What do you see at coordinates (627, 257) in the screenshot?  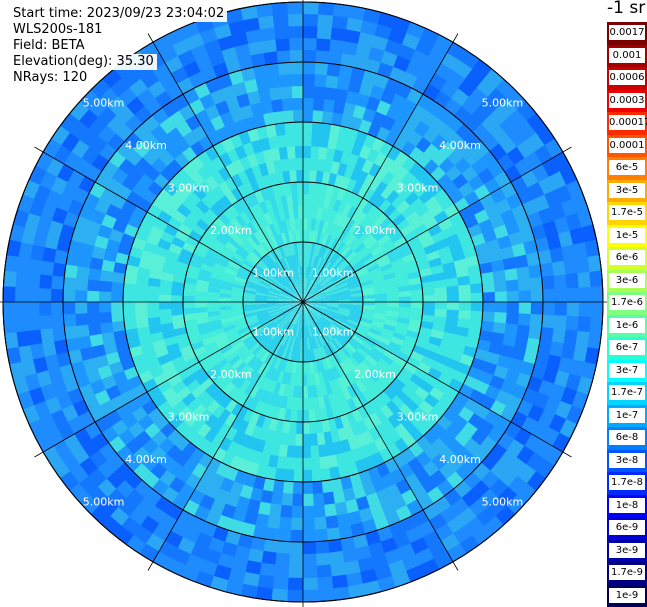 I see `scale-label: 6e-6` at bounding box center [627, 257].